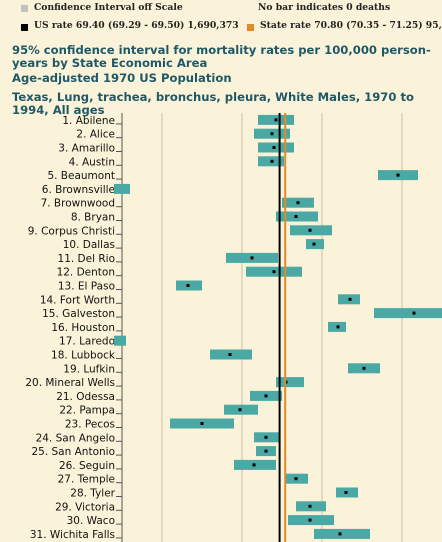 Image resolution: width=442 pixels, height=542 pixels. I want to click on row-label: 6. Brownsville, so click(78, 190).